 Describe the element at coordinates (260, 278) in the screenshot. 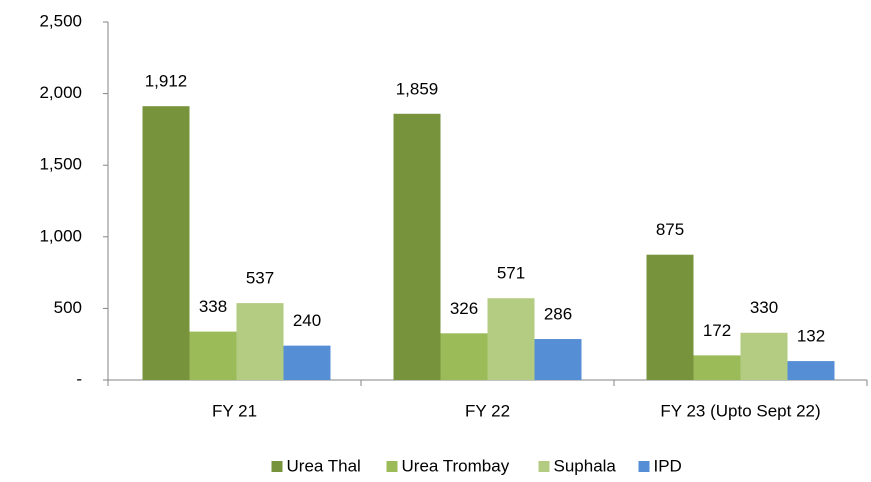

I see `data-label: 537` at that location.